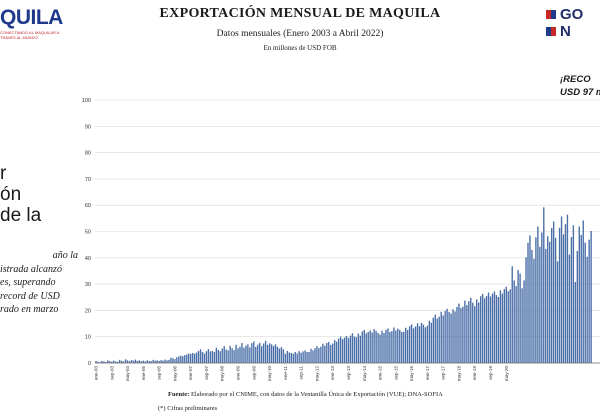 This screenshot has height=417, width=600. Describe the element at coordinates (174, 374) in the screenshot. I see `x-tick-label: may-06` at that location.